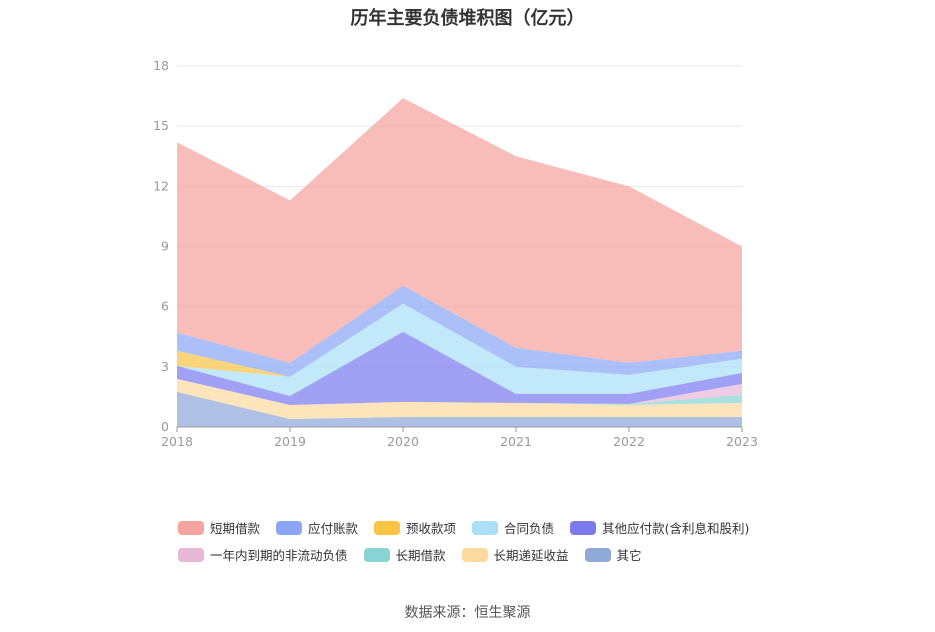 The height and width of the screenshot is (632, 935). I want to click on legend-item: 长期递延收益, so click(515, 554).